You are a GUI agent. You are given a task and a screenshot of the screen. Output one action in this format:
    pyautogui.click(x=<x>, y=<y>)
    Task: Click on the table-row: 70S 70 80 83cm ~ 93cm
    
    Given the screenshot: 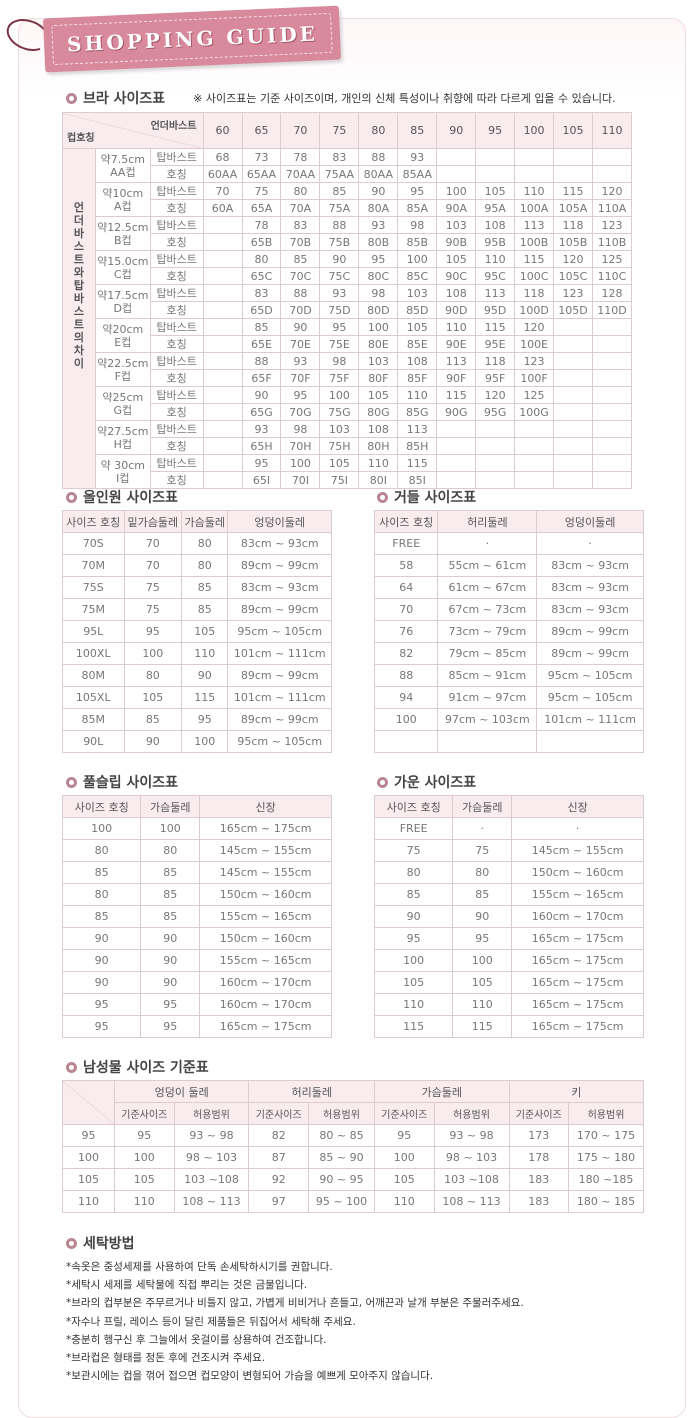 What is the action you would take?
    pyautogui.click(x=197, y=543)
    